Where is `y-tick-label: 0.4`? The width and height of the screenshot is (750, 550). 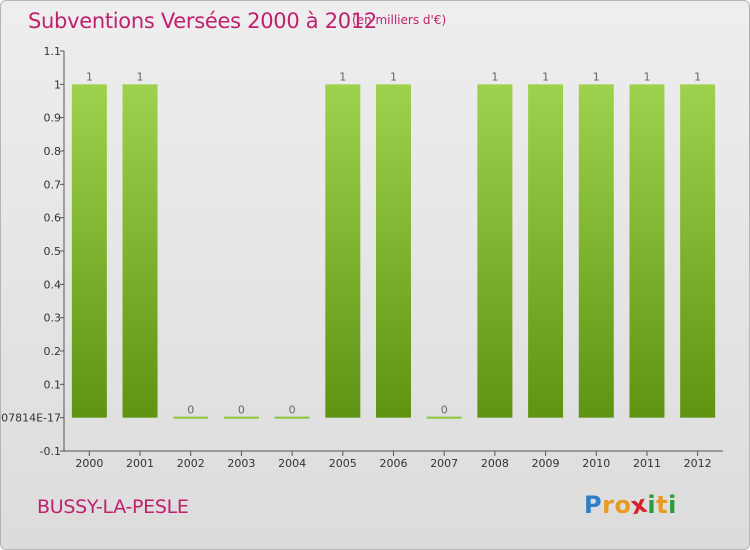
y-tick-label: 0.4 is located at coordinates (53, 284).